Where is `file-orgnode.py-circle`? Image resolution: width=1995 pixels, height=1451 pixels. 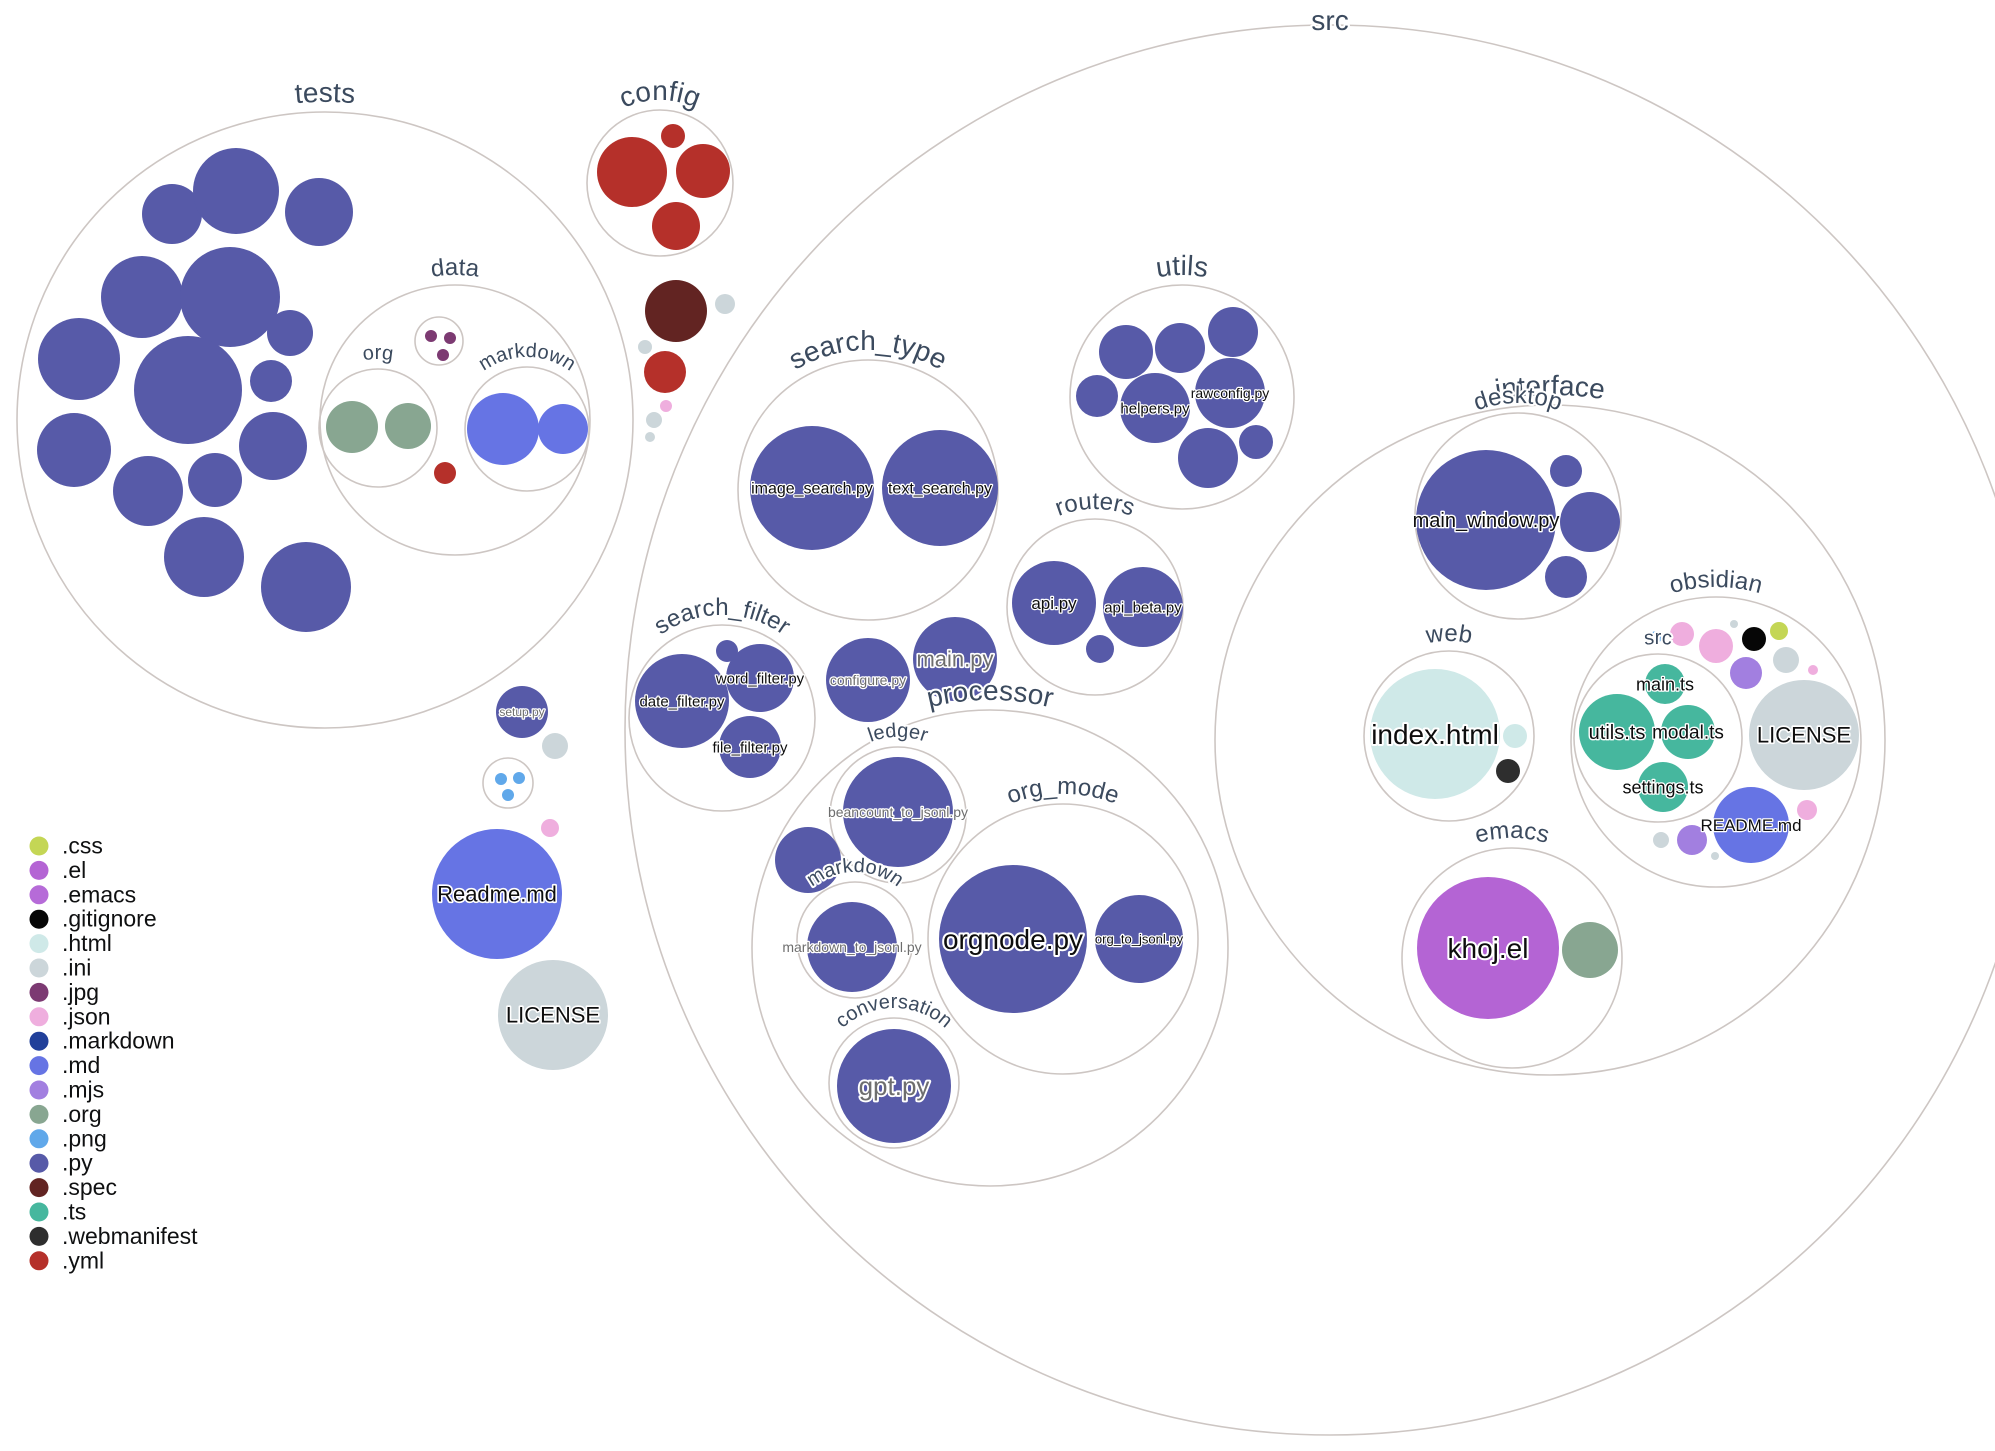
file-orgnode.py-circle is located at coordinates (1013, 939).